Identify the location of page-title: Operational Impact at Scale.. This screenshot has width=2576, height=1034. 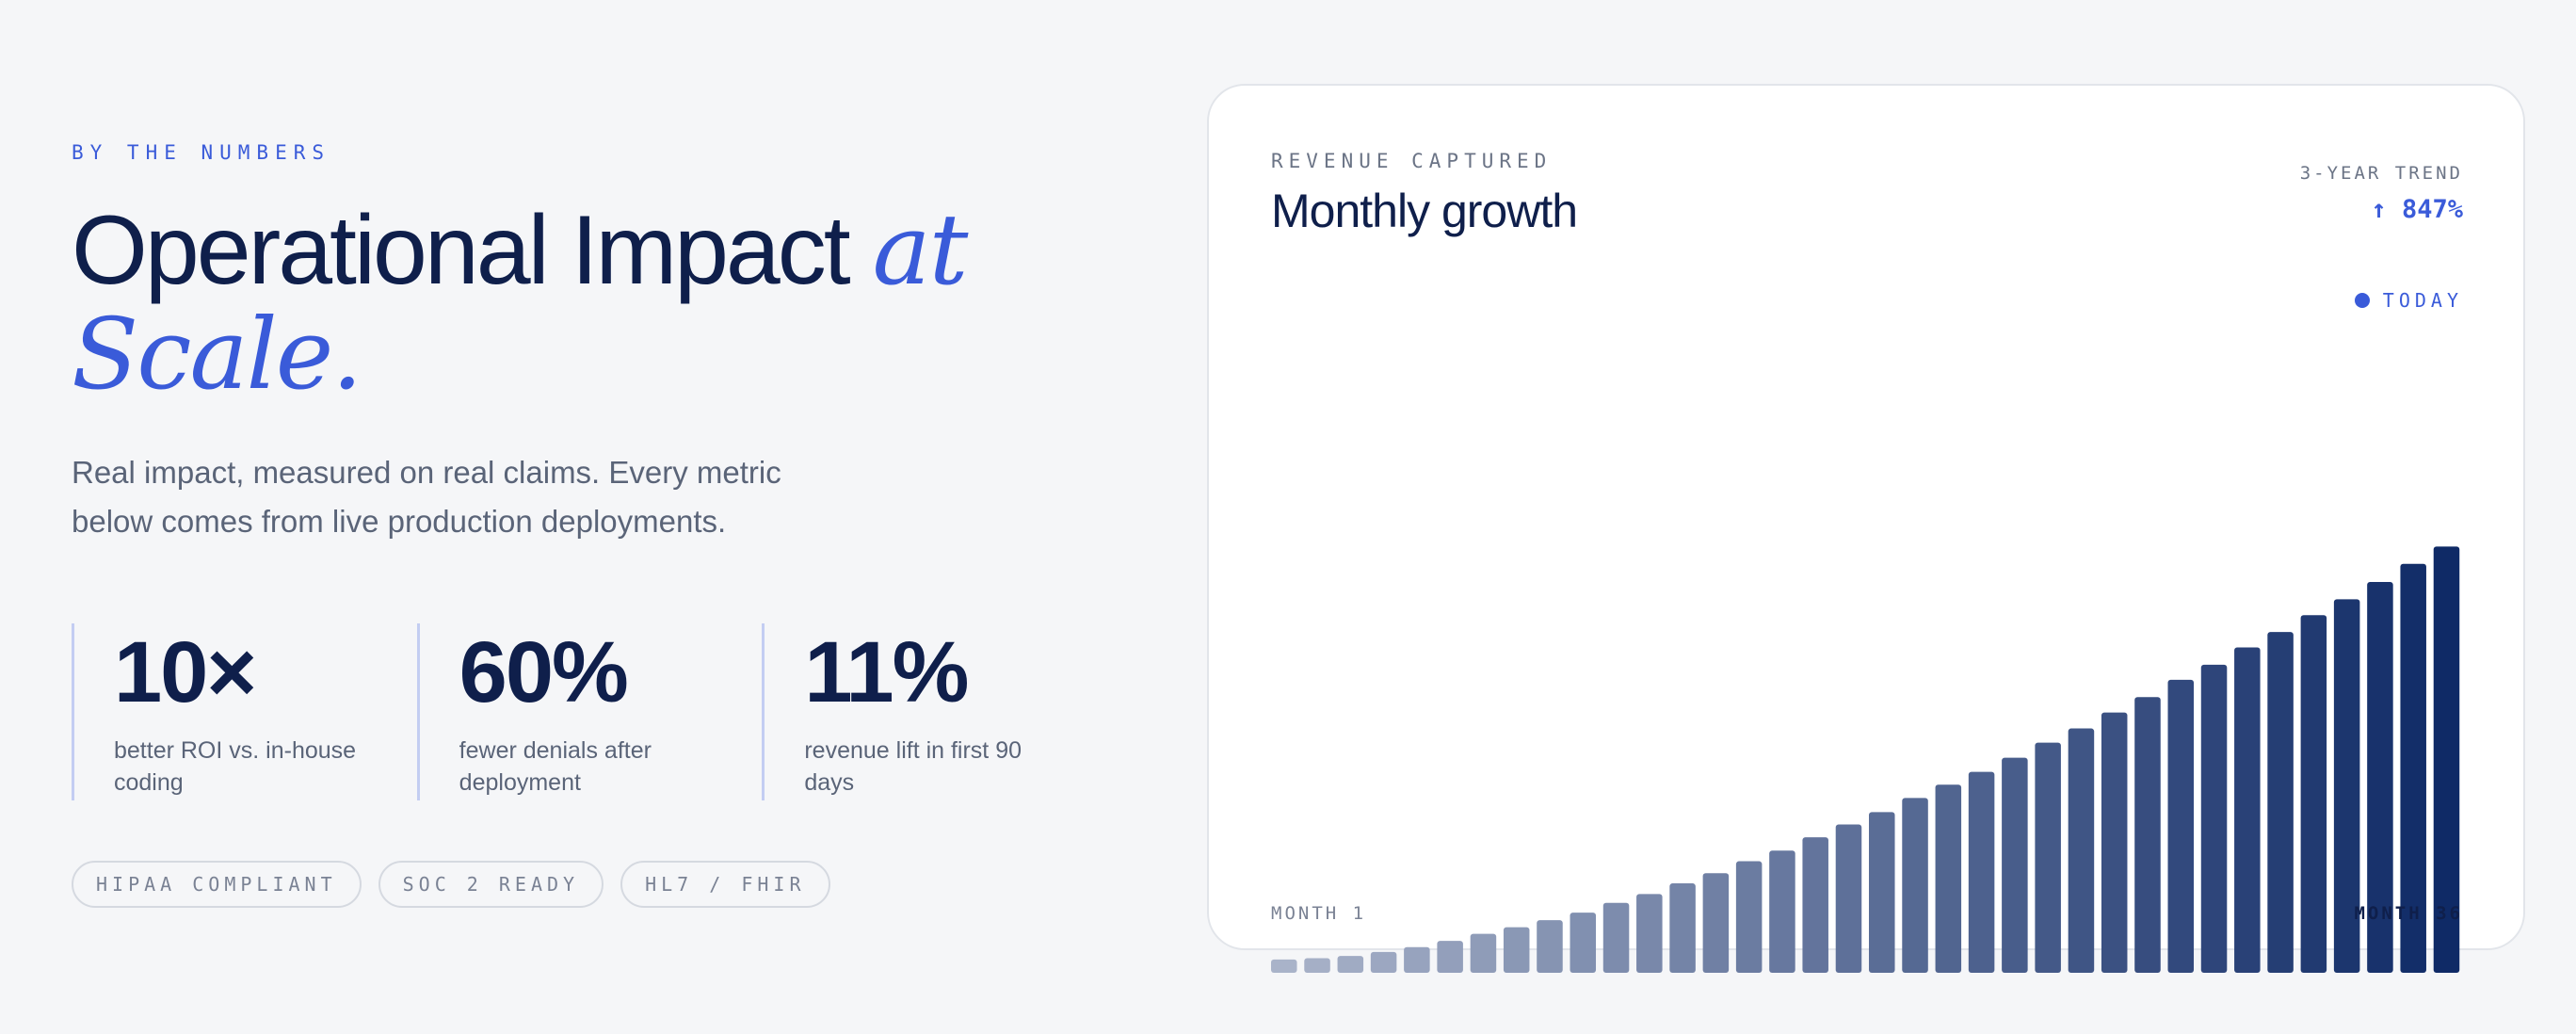
(580, 302).